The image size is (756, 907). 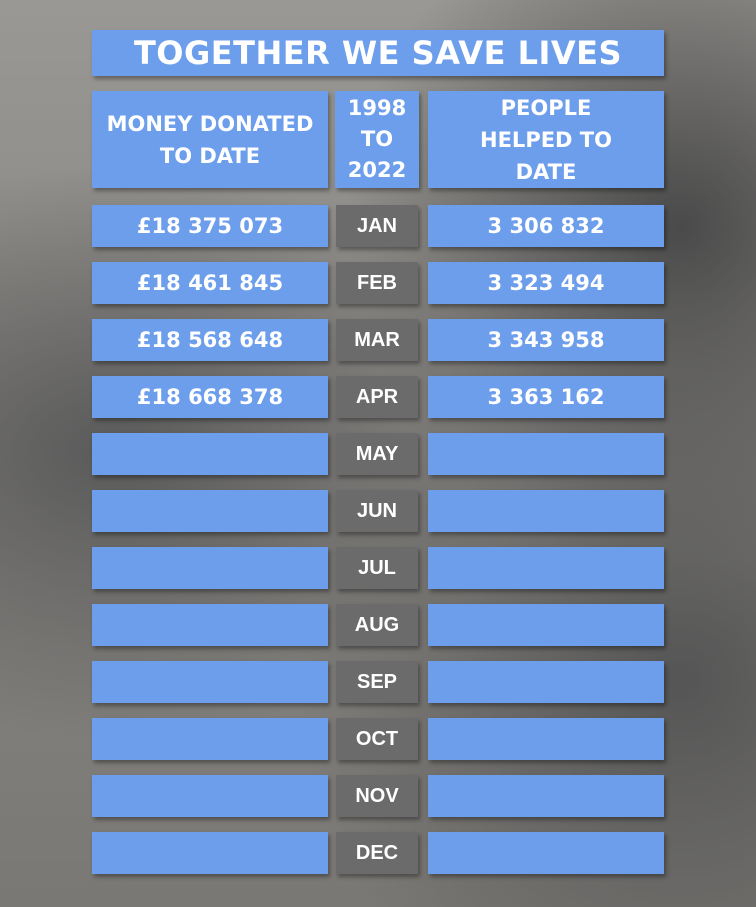 I want to click on people-cell: 3 343 958, so click(x=546, y=340).